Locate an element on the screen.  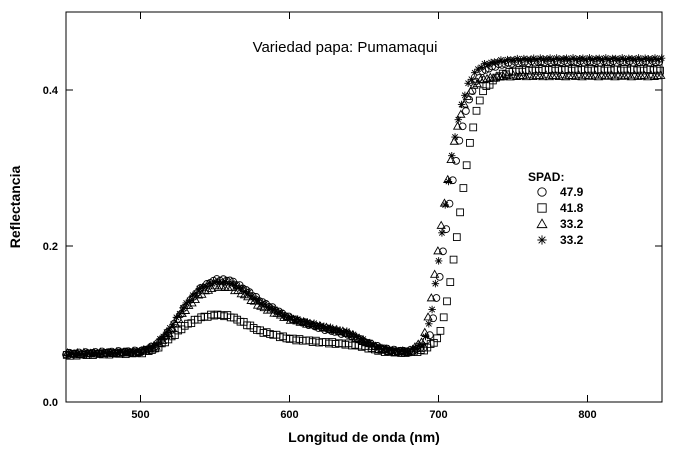
legend-square-icon is located at coordinates (542, 208).